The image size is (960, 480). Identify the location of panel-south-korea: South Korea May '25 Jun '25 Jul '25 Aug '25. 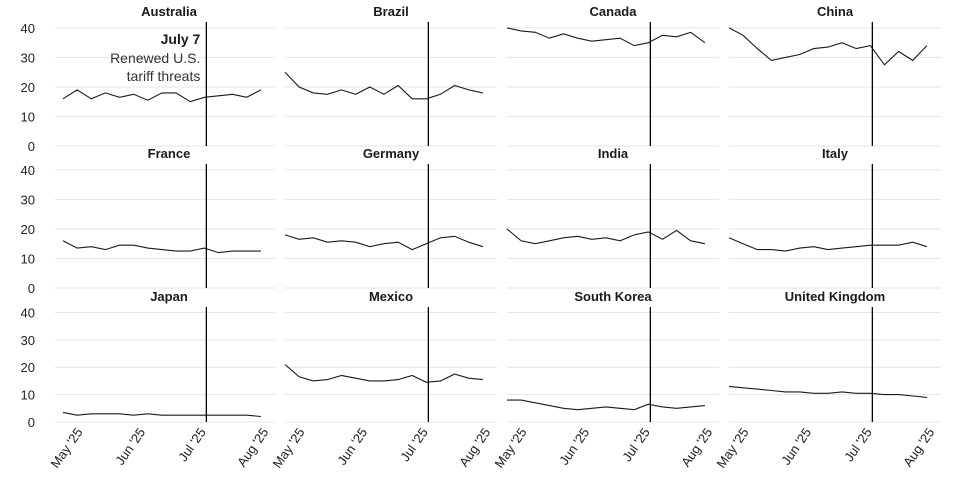
(605, 380).